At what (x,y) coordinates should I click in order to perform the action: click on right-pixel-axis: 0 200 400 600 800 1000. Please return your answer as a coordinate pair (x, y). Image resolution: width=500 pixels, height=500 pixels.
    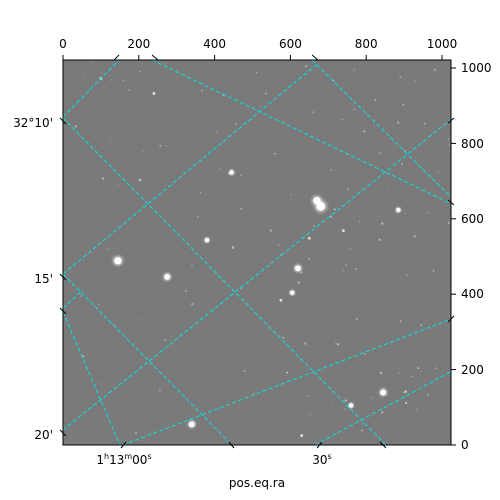
    Looking at the image, I should click on (471, 256).